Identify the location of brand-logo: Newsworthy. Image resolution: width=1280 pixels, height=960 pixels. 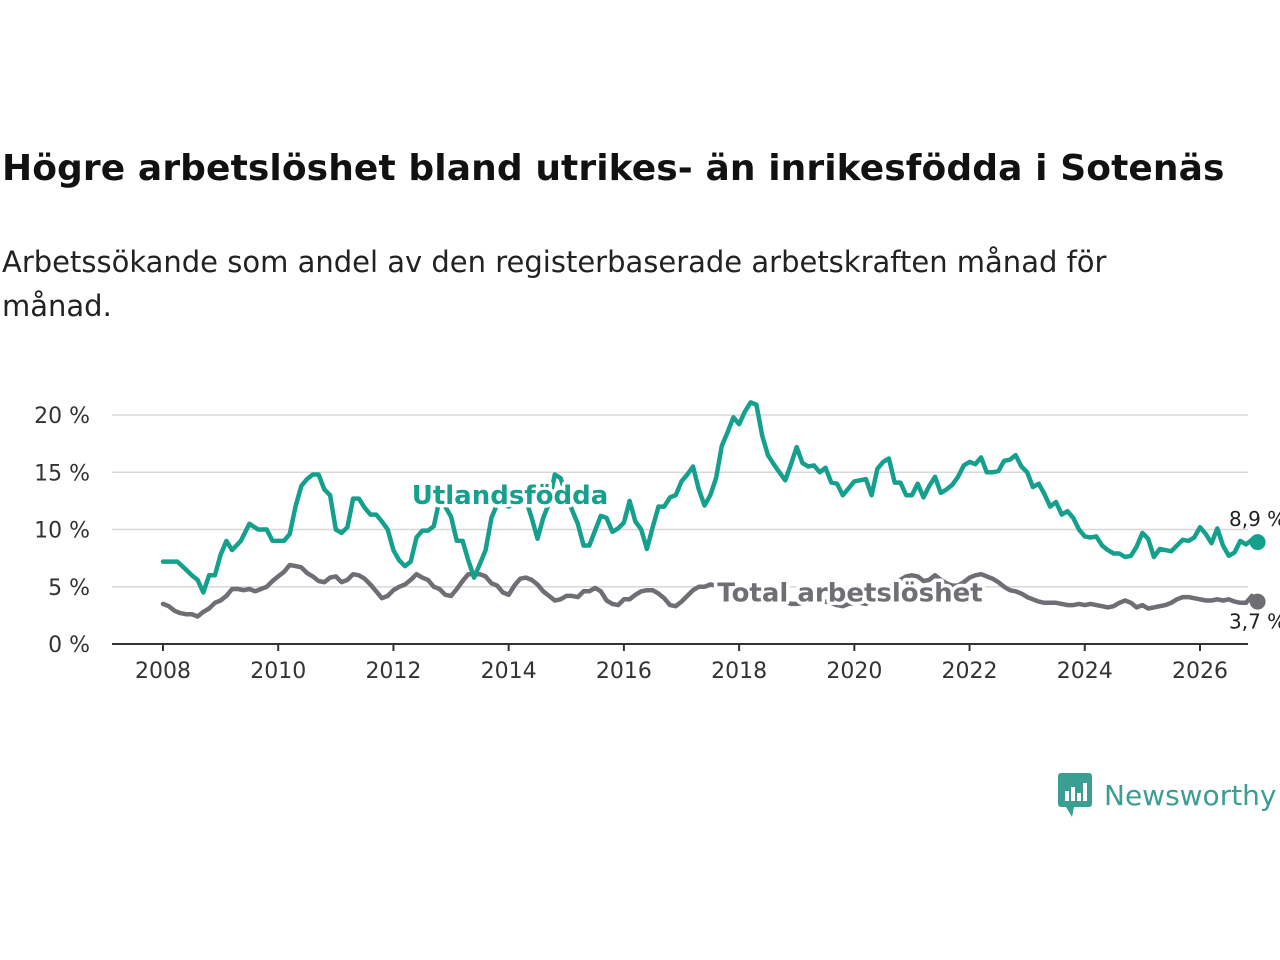
(1167, 795).